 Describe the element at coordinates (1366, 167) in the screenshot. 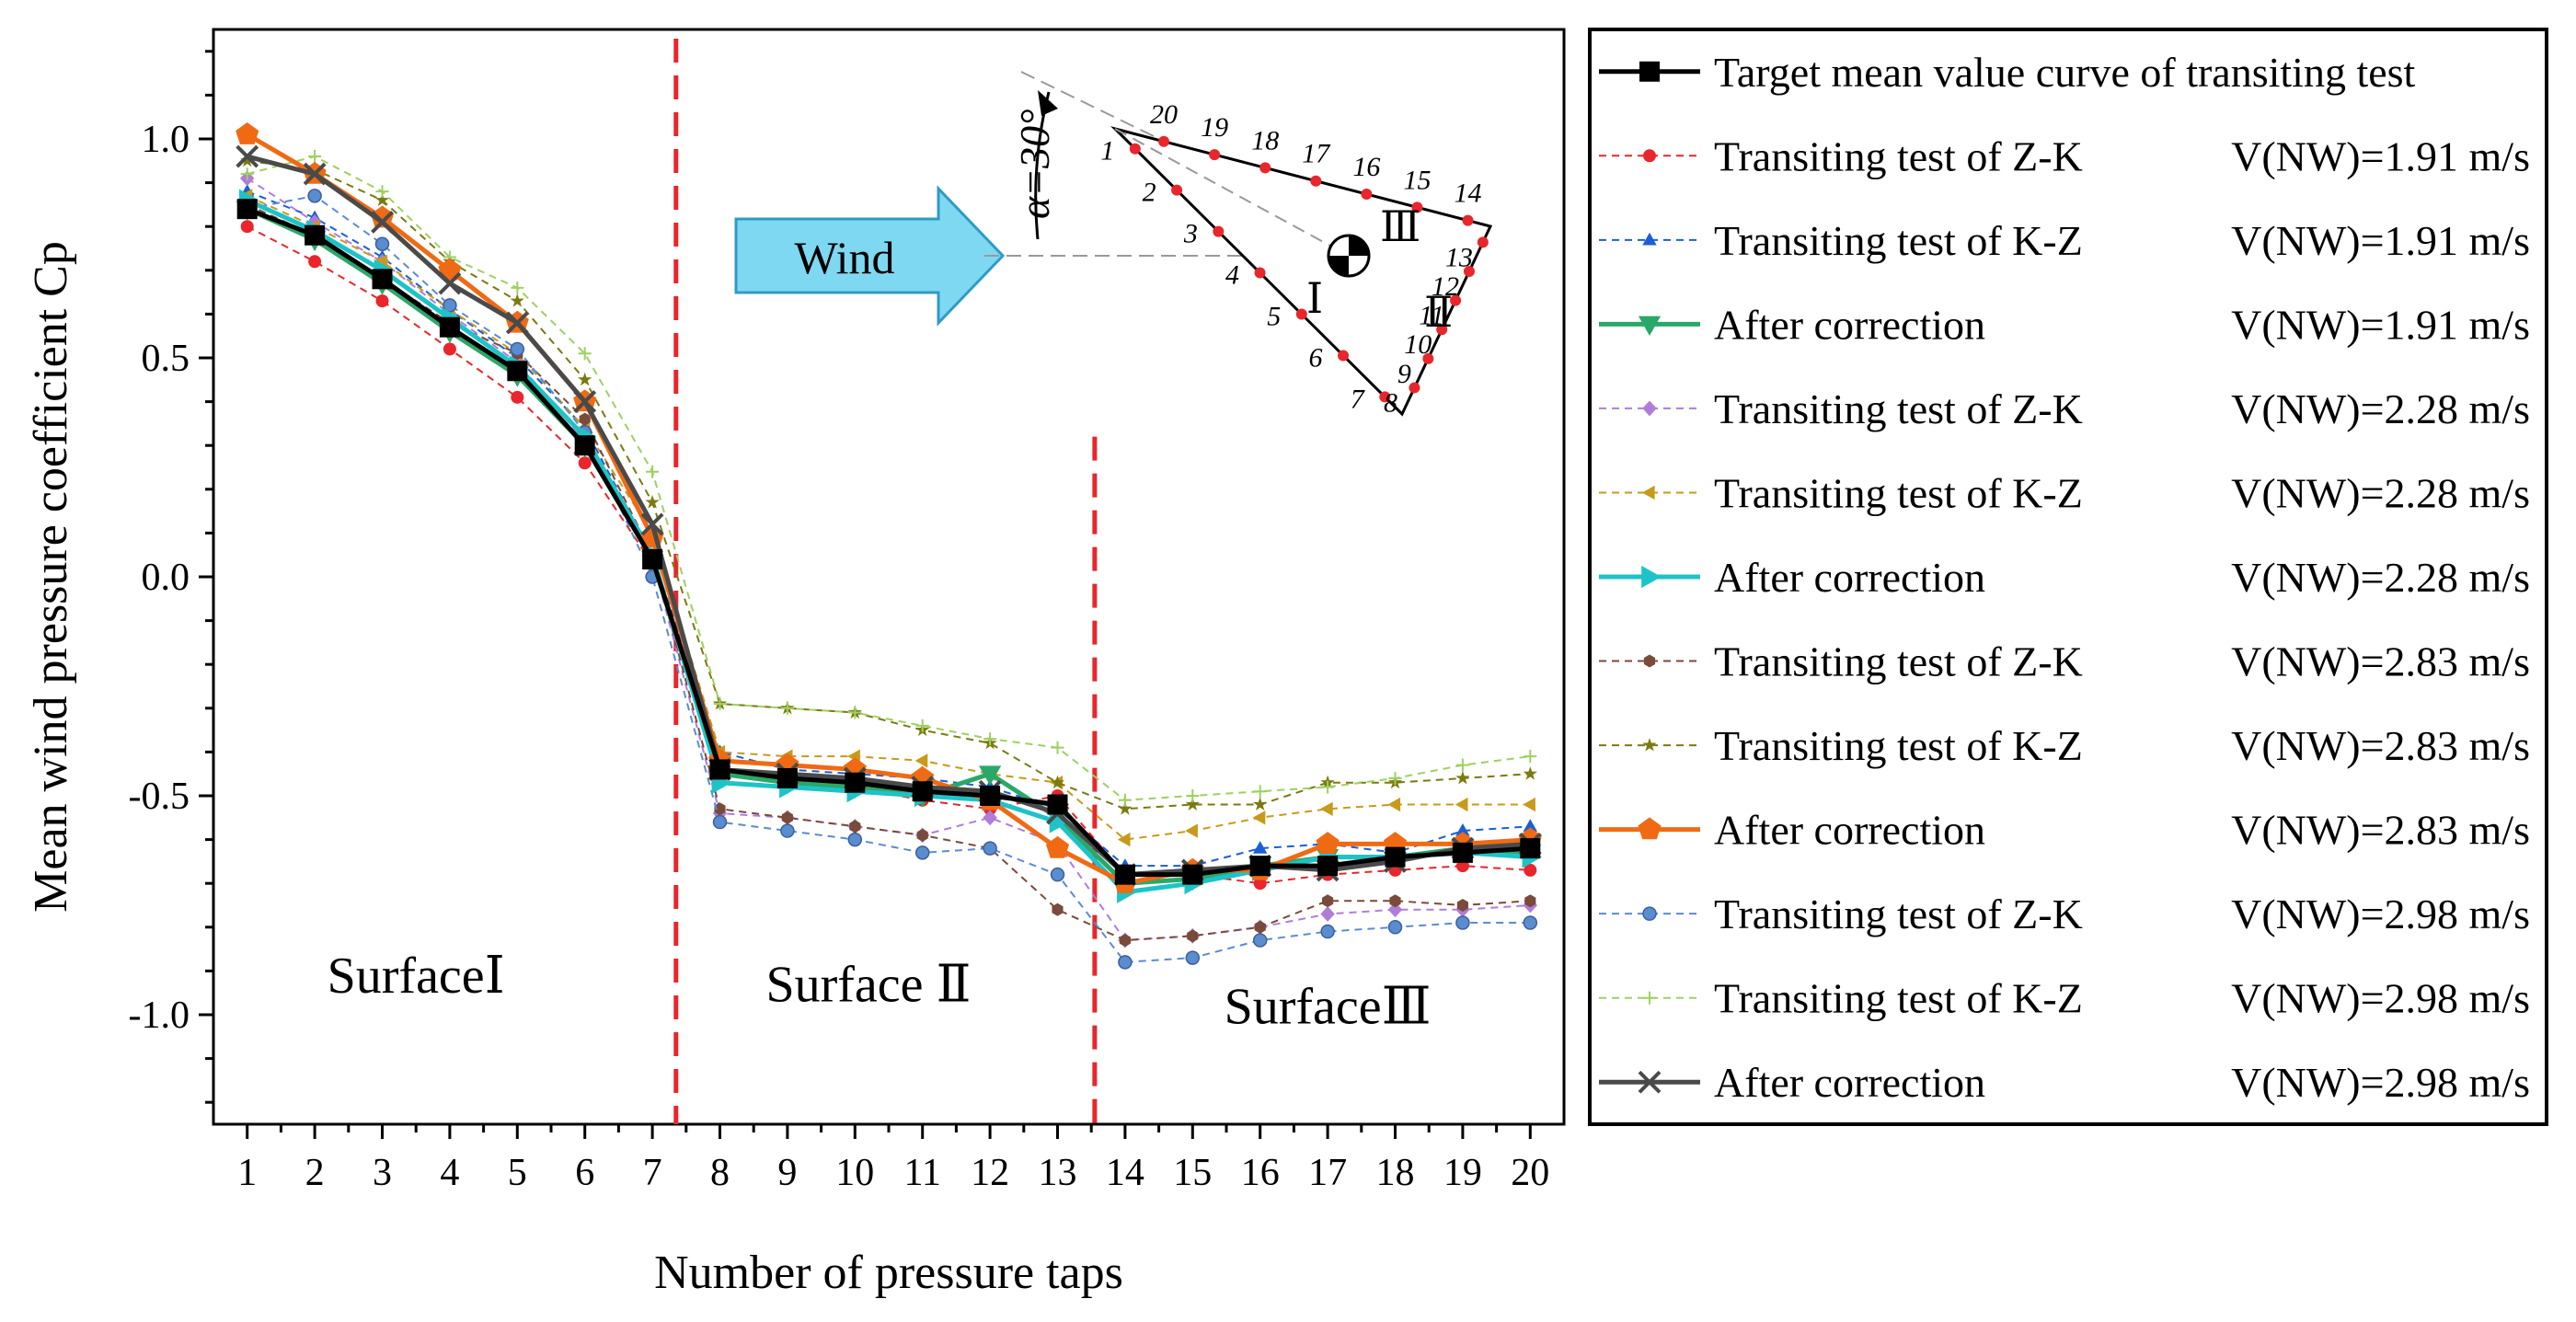

I see `tap-label: 16` at that location.